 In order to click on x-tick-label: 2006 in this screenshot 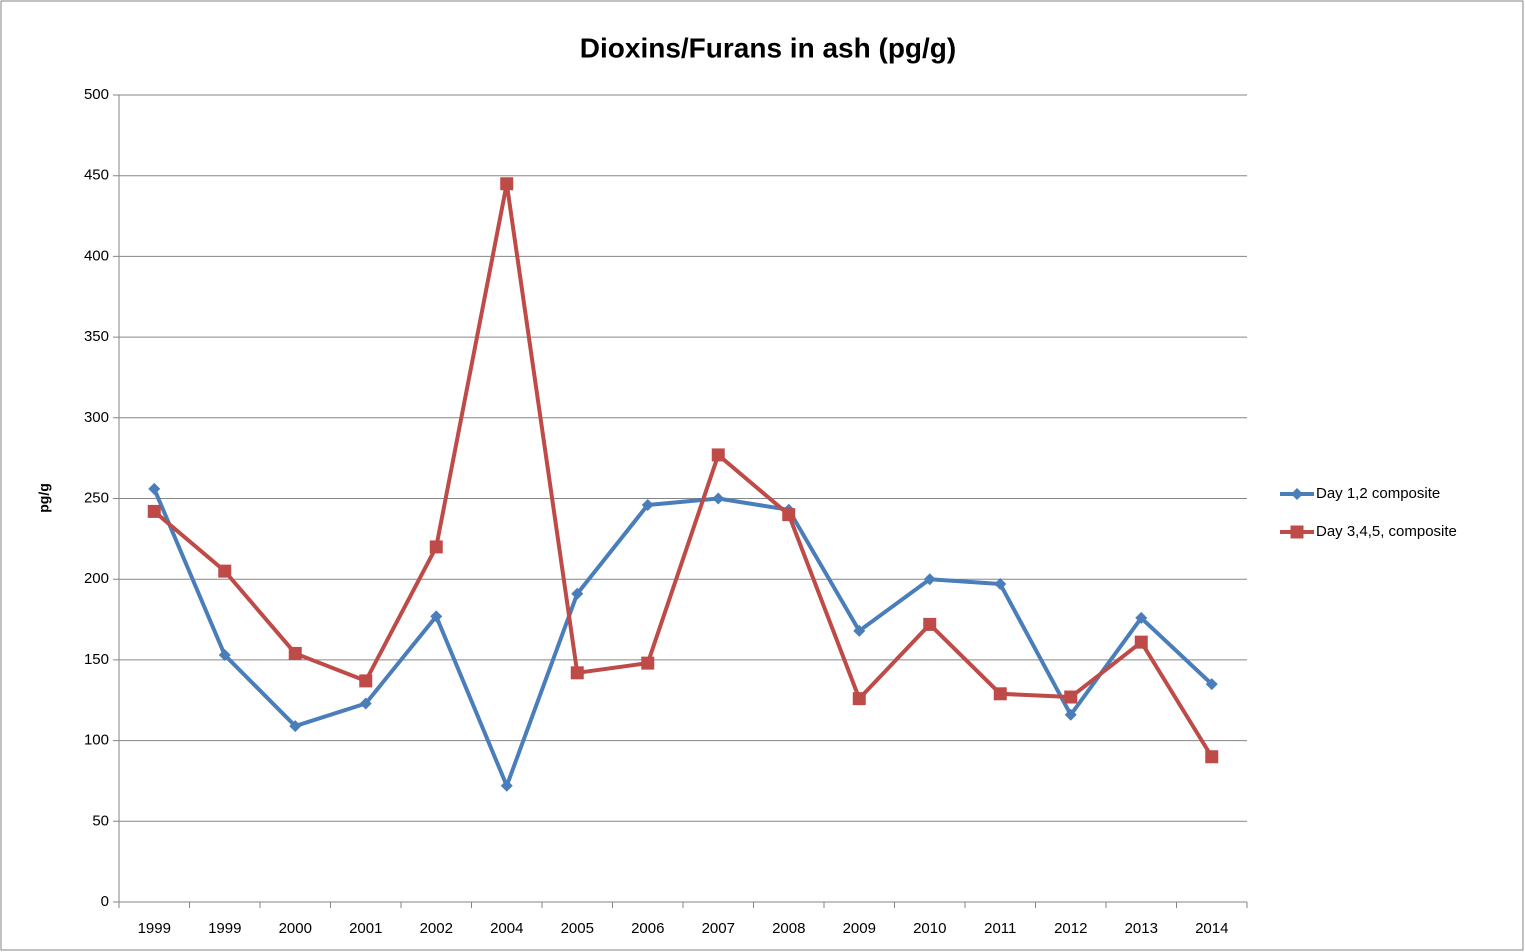, I will do `click(647, 928)`.